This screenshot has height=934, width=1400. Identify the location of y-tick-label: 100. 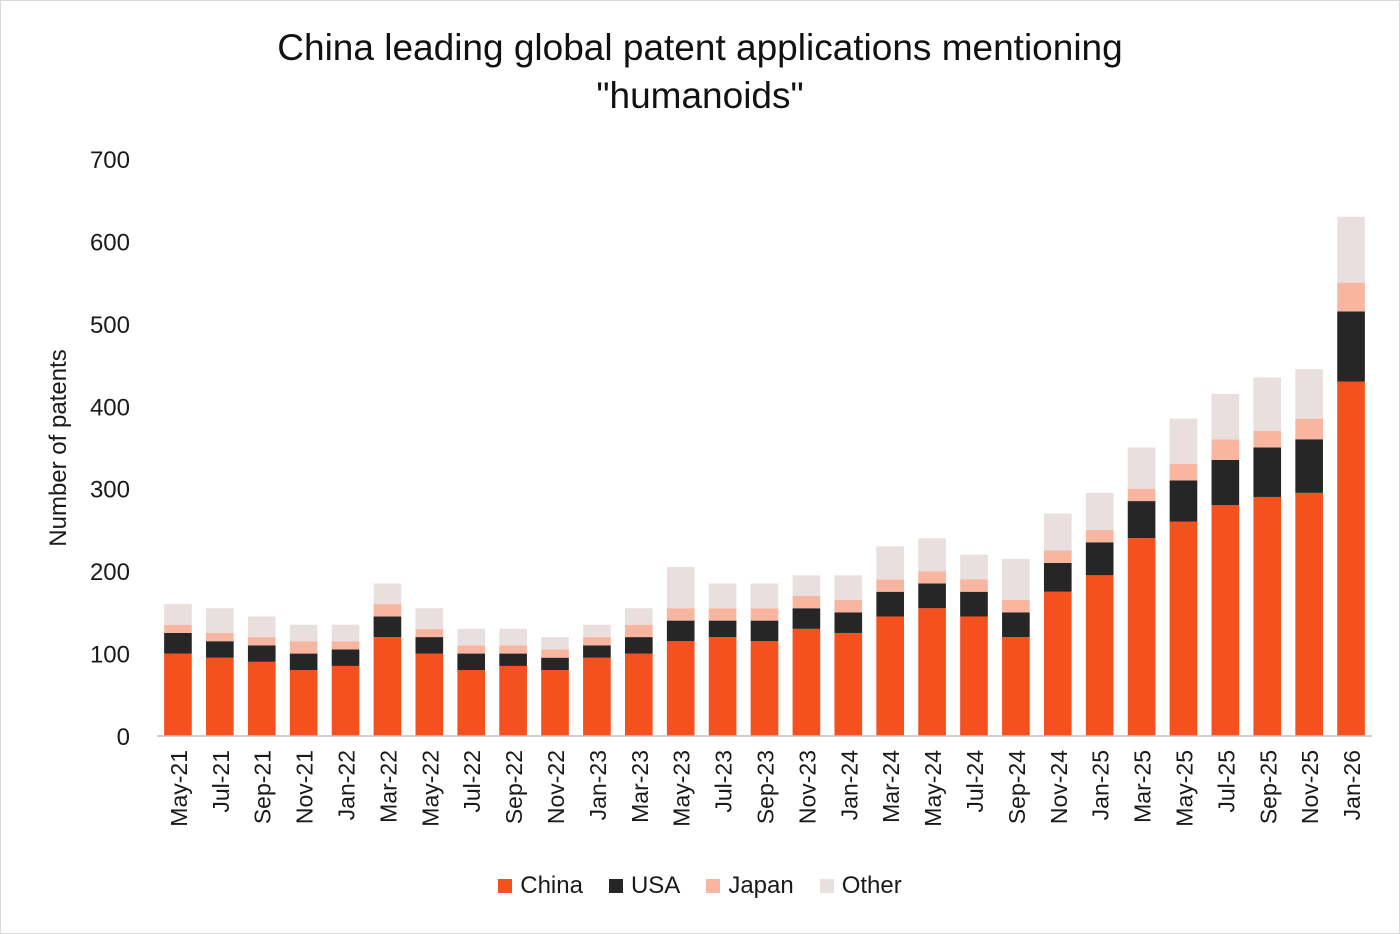
(110, 655).